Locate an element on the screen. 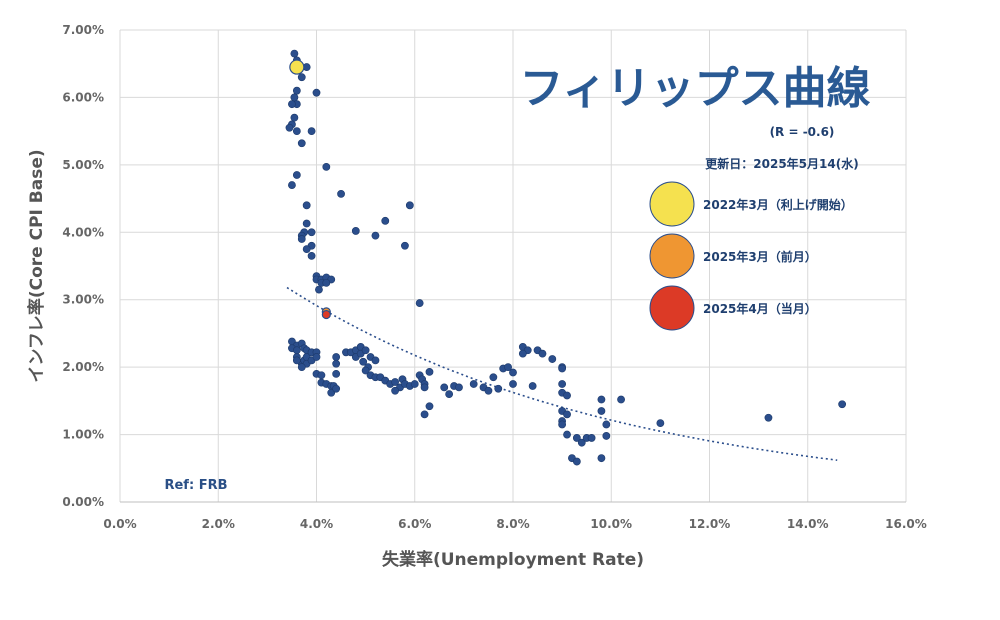  y-tick-label: 1.00% is located at coordinates (83, 435).